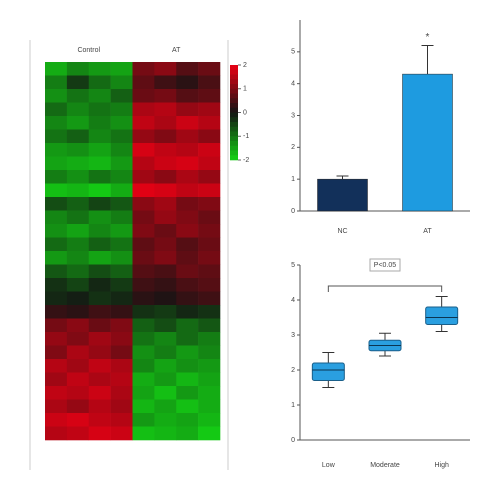 This screenshot has width=500, height=500. Describe the element at coordinates (385, 265) in the screenshot. I see `annotation-box` at that location.